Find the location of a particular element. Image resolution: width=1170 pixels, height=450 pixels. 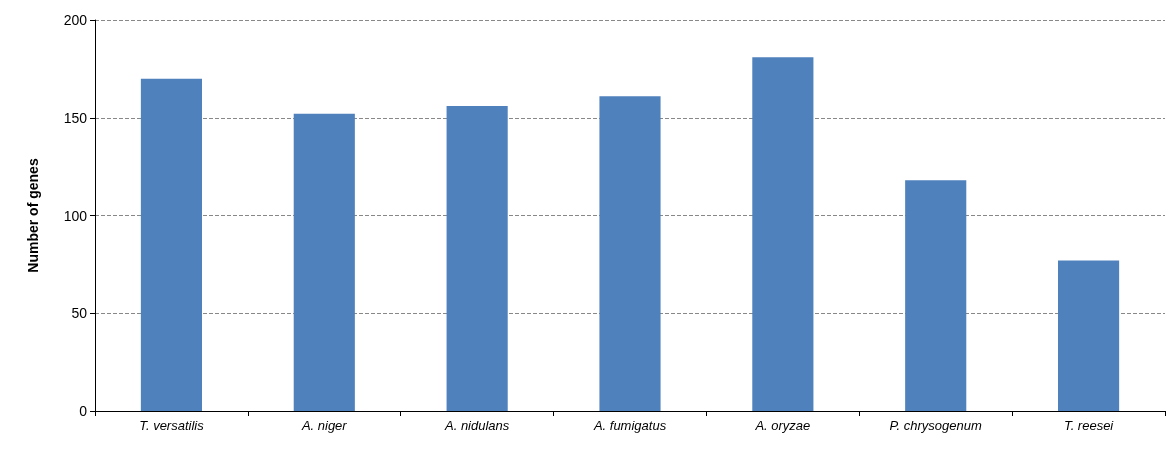

y-tick-label: 50 is located at coordinates (79, 313).